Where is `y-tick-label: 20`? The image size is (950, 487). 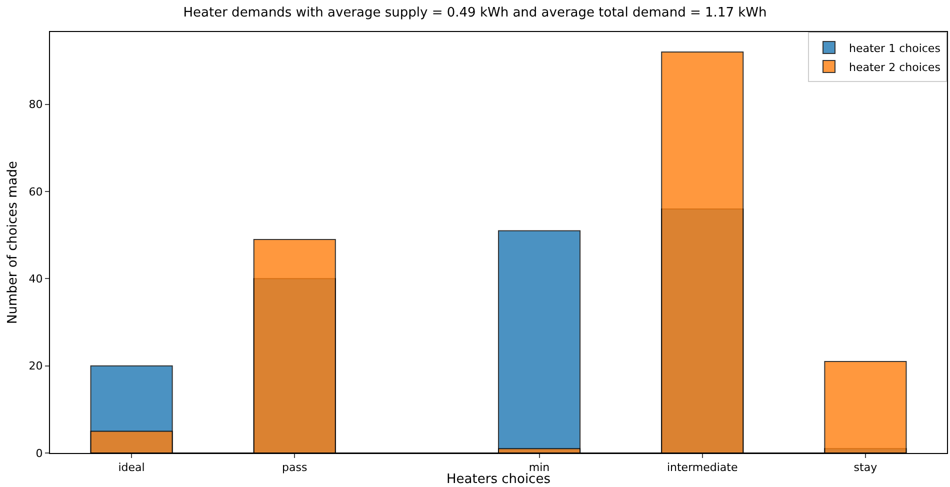
y-tick-label: 20 is located at coordinates (35, 366).